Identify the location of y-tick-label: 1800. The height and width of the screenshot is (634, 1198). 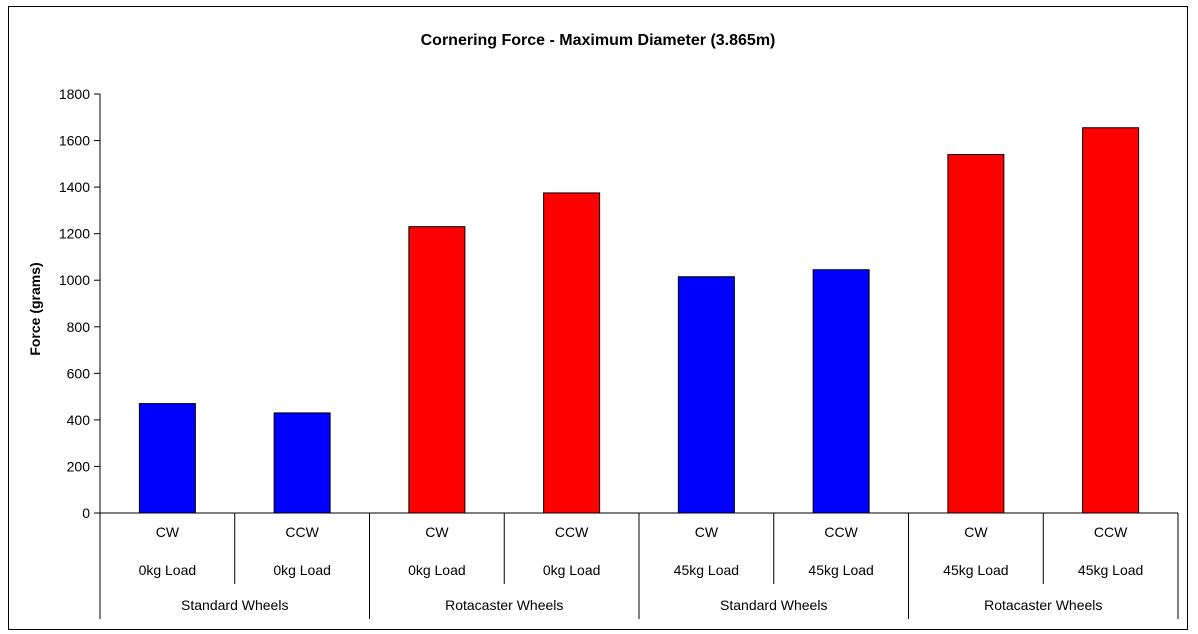
(74, 94).